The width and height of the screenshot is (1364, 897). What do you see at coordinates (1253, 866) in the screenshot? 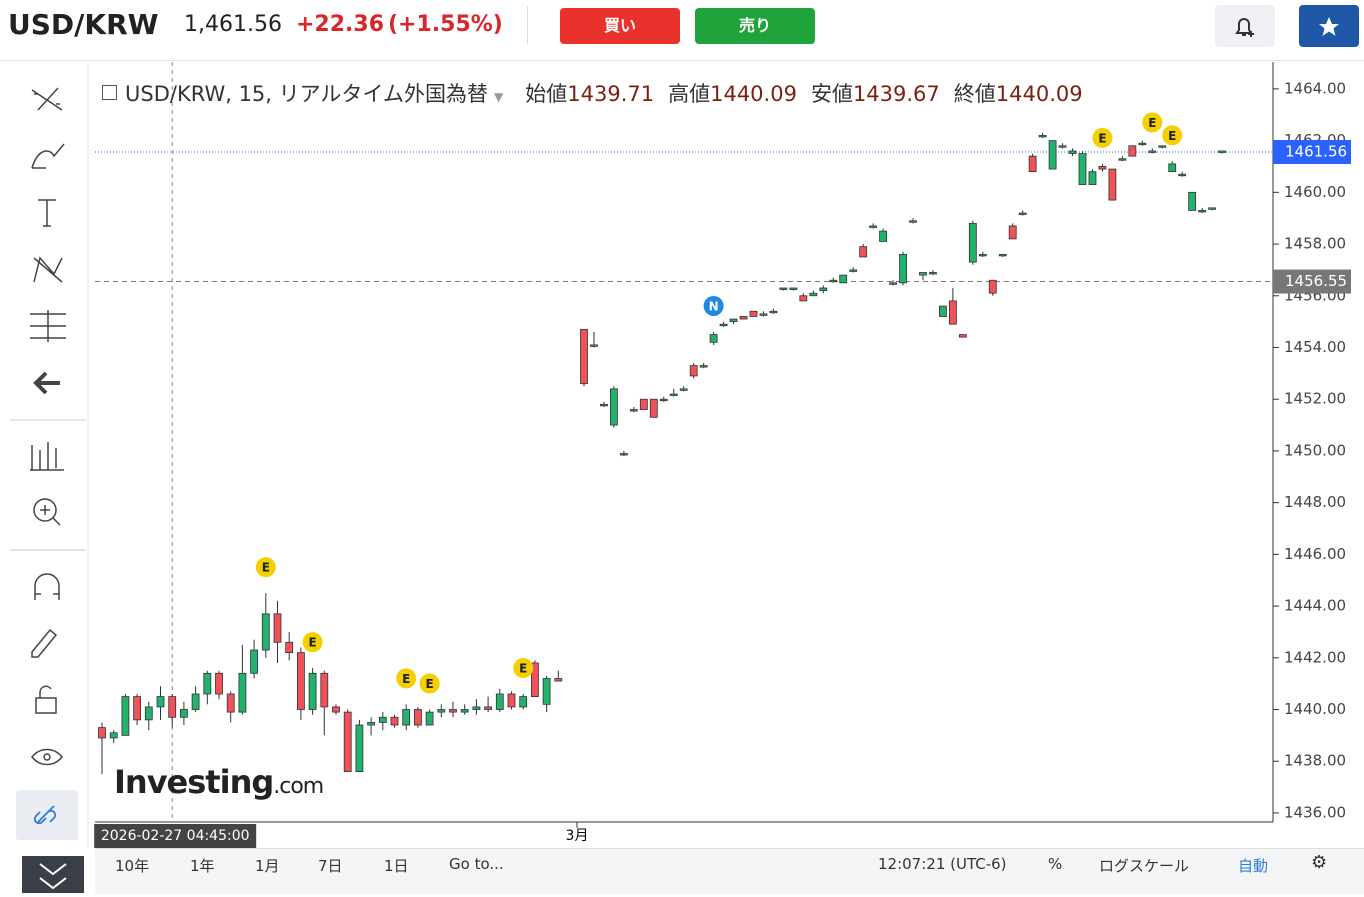
I see `auto-toggle: 自動` at bounding box center [1253, 866].